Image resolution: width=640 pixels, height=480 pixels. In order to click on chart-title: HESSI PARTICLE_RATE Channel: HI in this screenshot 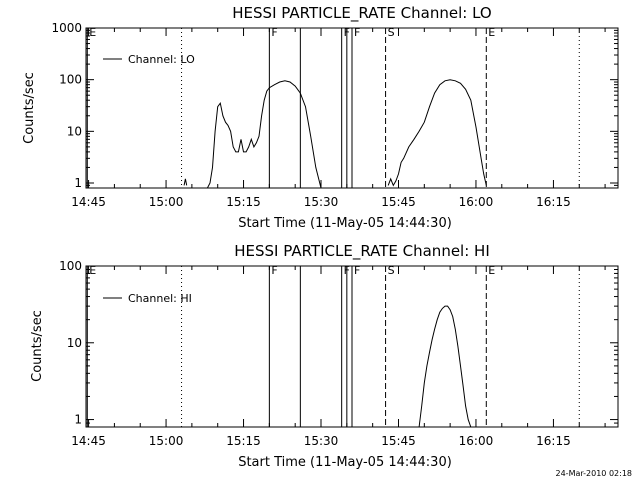, I will do `click(362, 251)`.